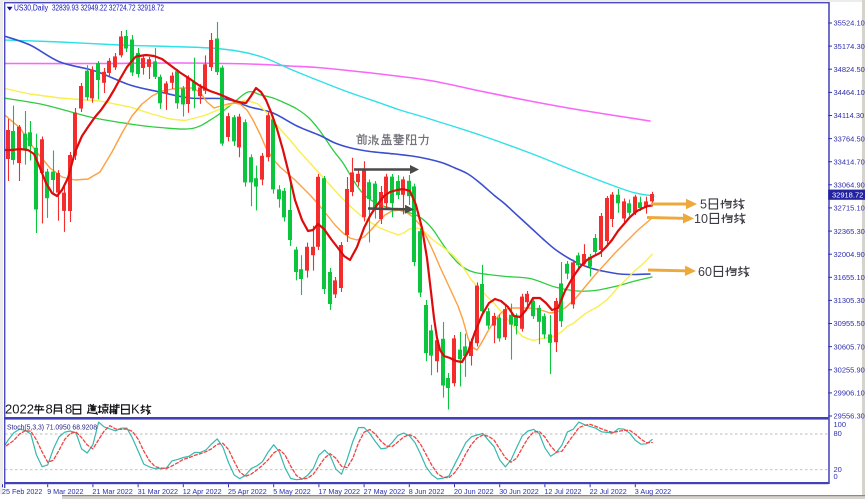 The width and height of the screenshot is (865, 504). What do you see at coordinates (849, 69) in the screenshot?
I see `svg-text: 34824.50` at bounding box center [849, 69].